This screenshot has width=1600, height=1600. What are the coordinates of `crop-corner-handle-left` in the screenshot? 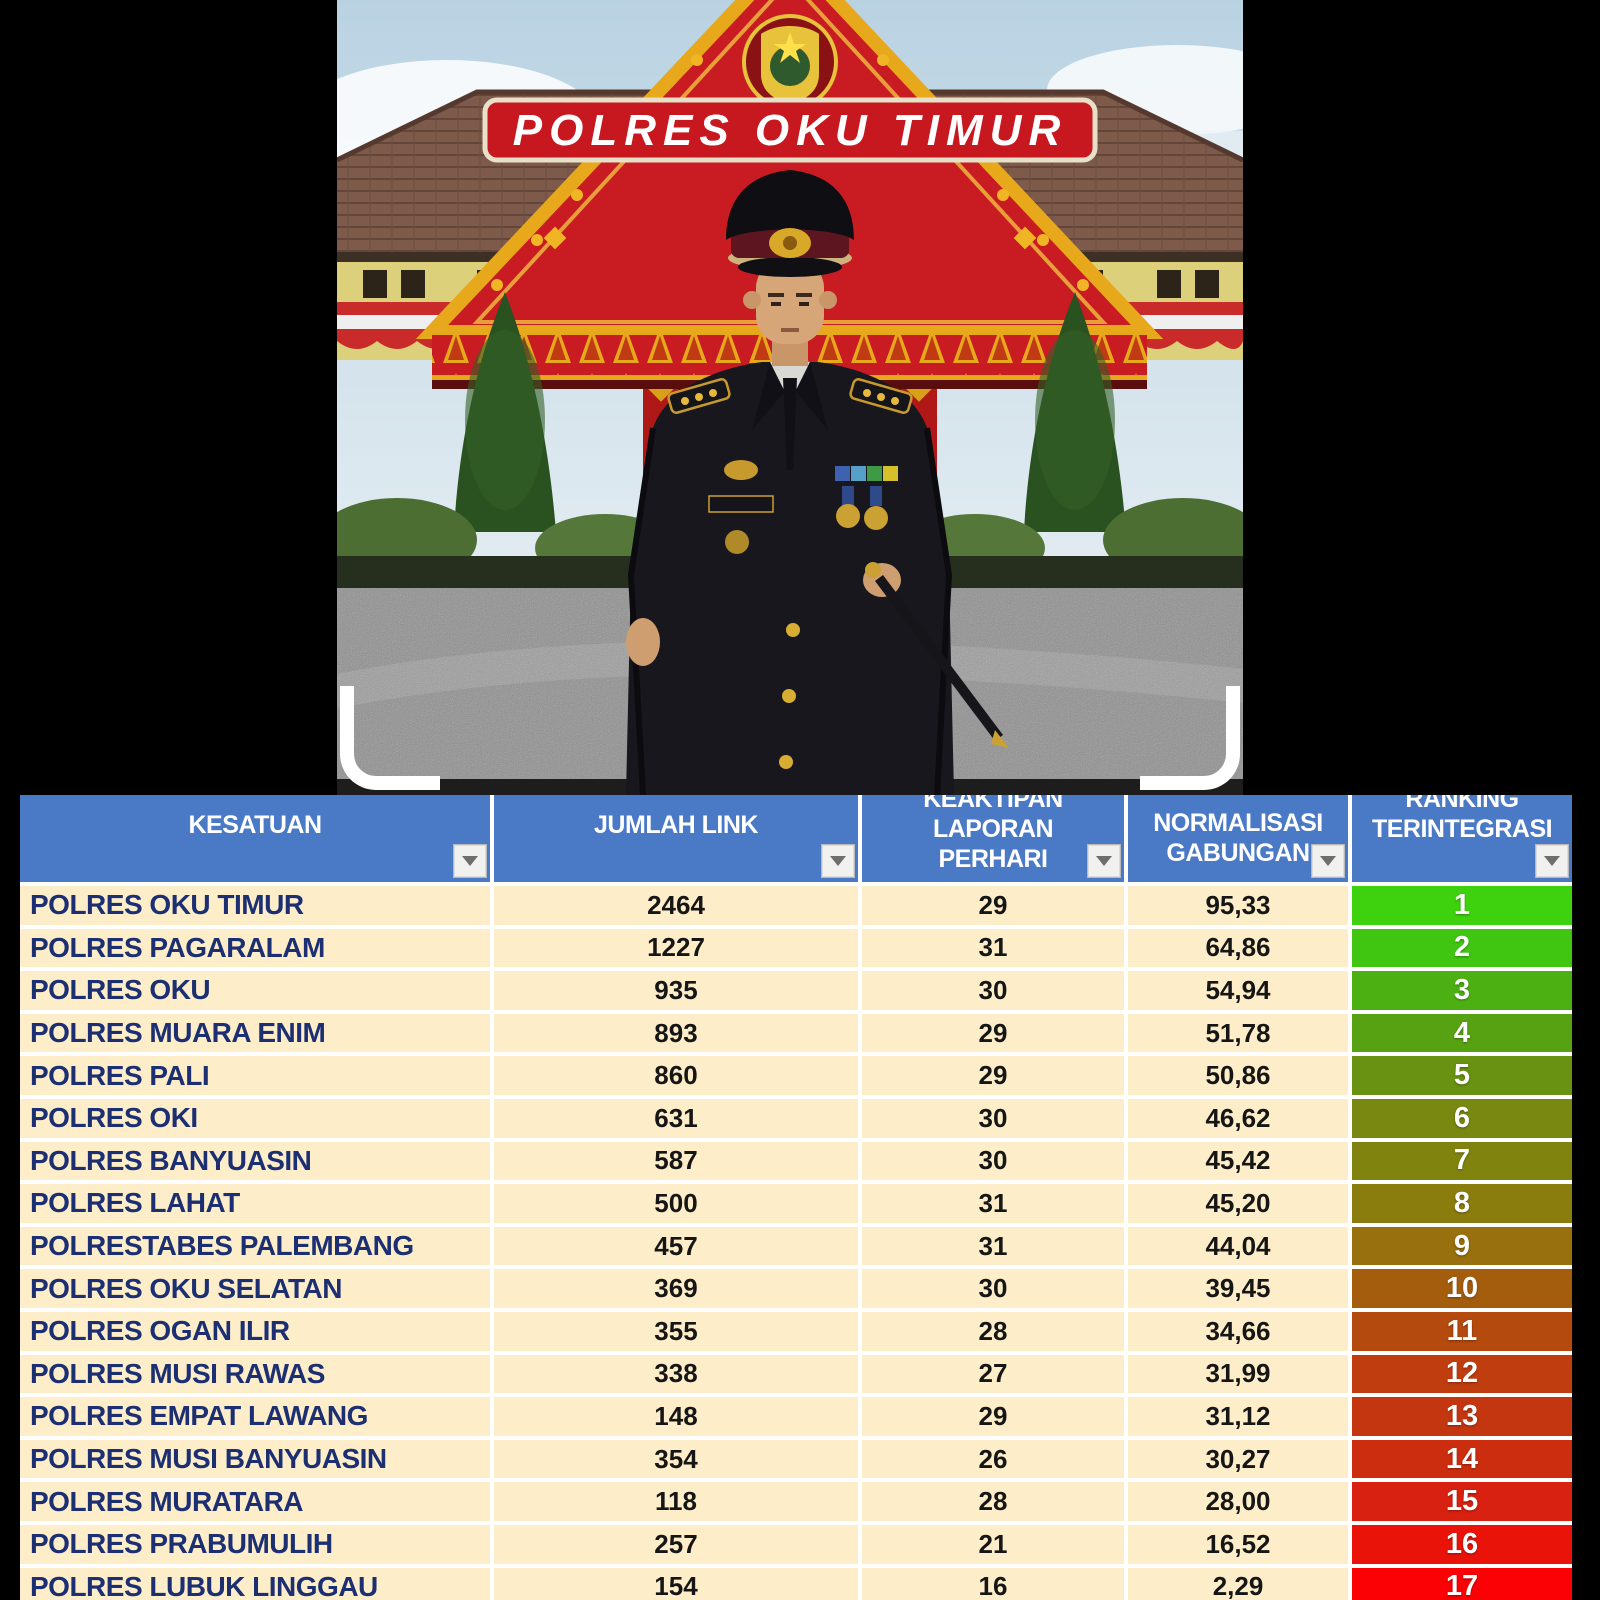 It's located at (390, 738).